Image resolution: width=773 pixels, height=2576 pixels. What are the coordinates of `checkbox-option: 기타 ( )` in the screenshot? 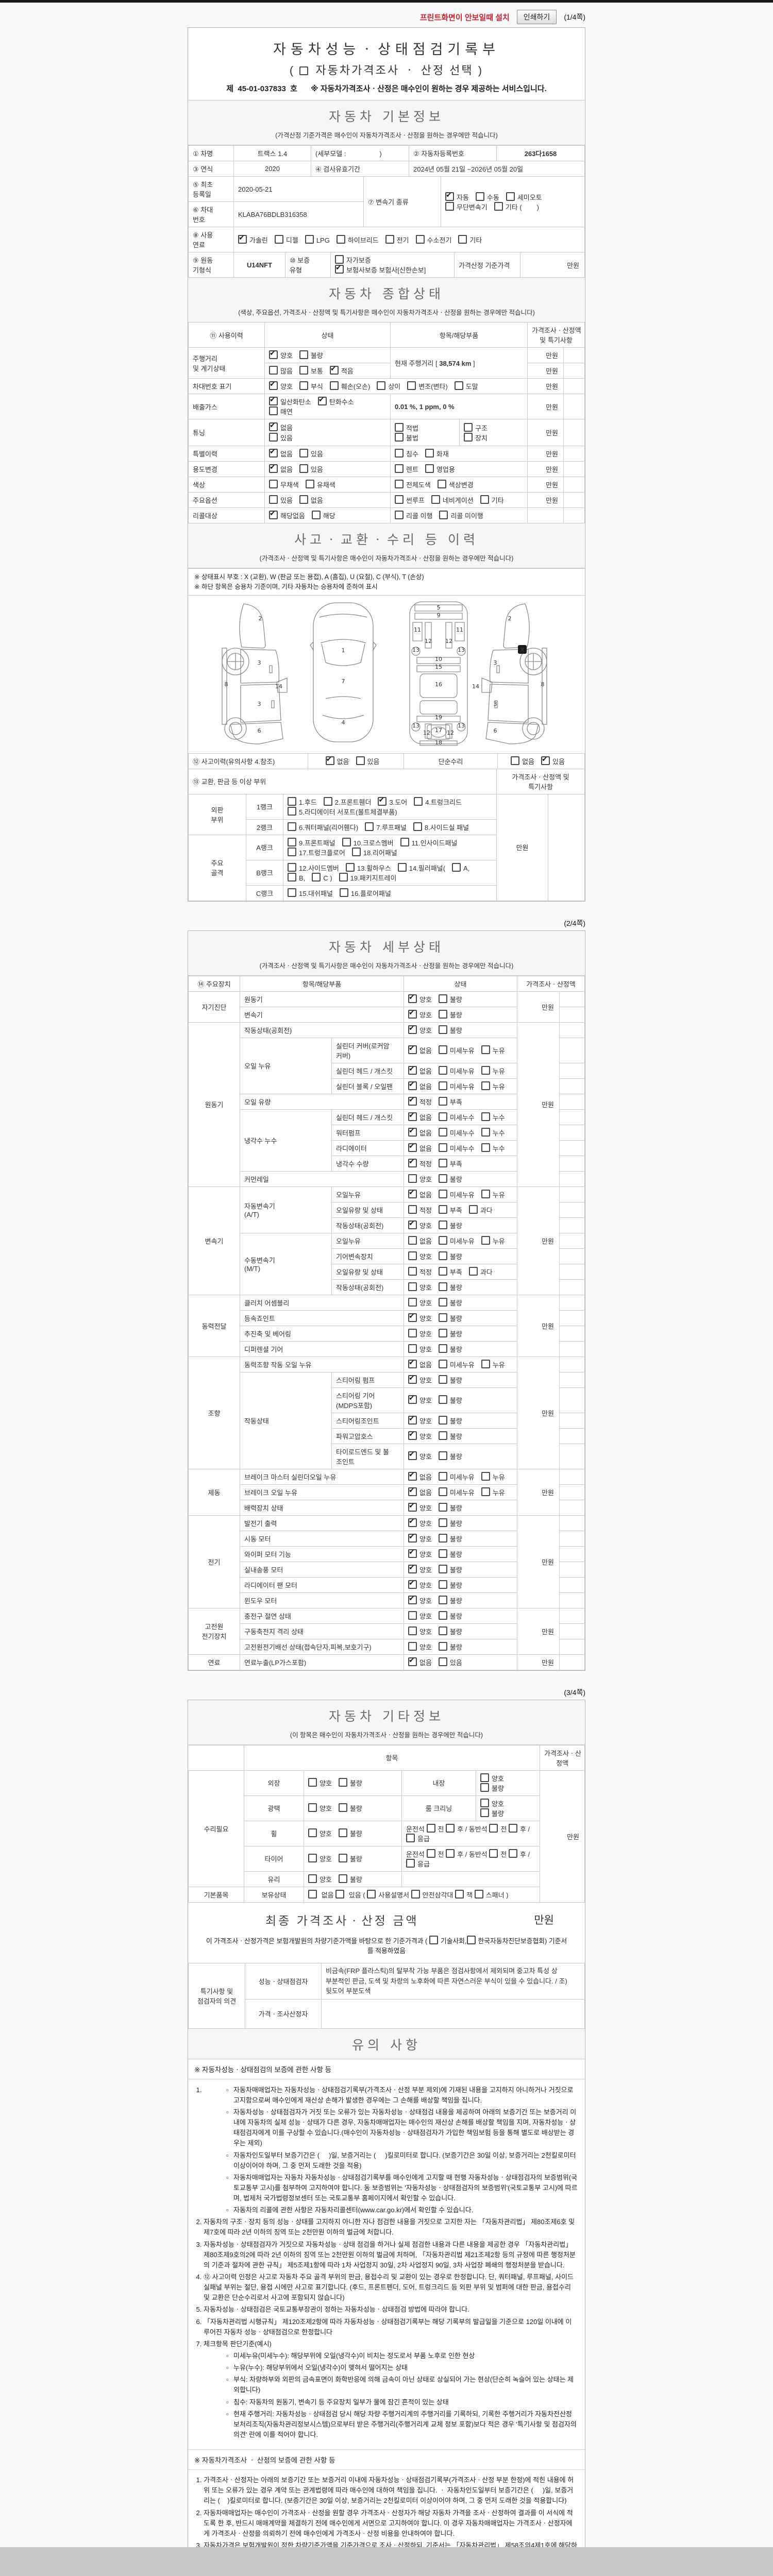 It's located at (516, 206).